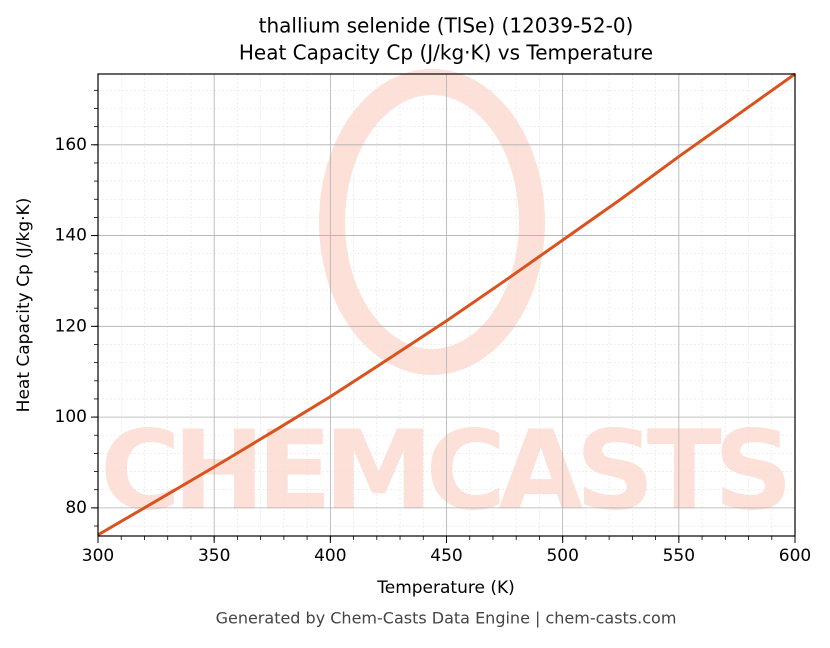  What do you see at coordinates (71, 326) in the screenshot?
I see `y-tick-label: 120` at bounding box center [71, 326].